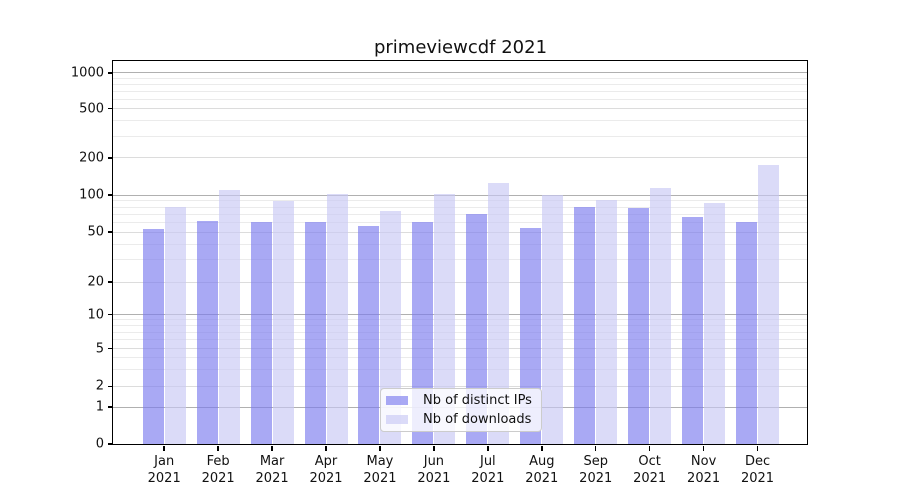 The height and width of the screenshot is (500, 900). What do you see at coordinates (649, 461) in the screenshot?
I see `x-tick-label-line: Oct` at bounding box center [649, 461].